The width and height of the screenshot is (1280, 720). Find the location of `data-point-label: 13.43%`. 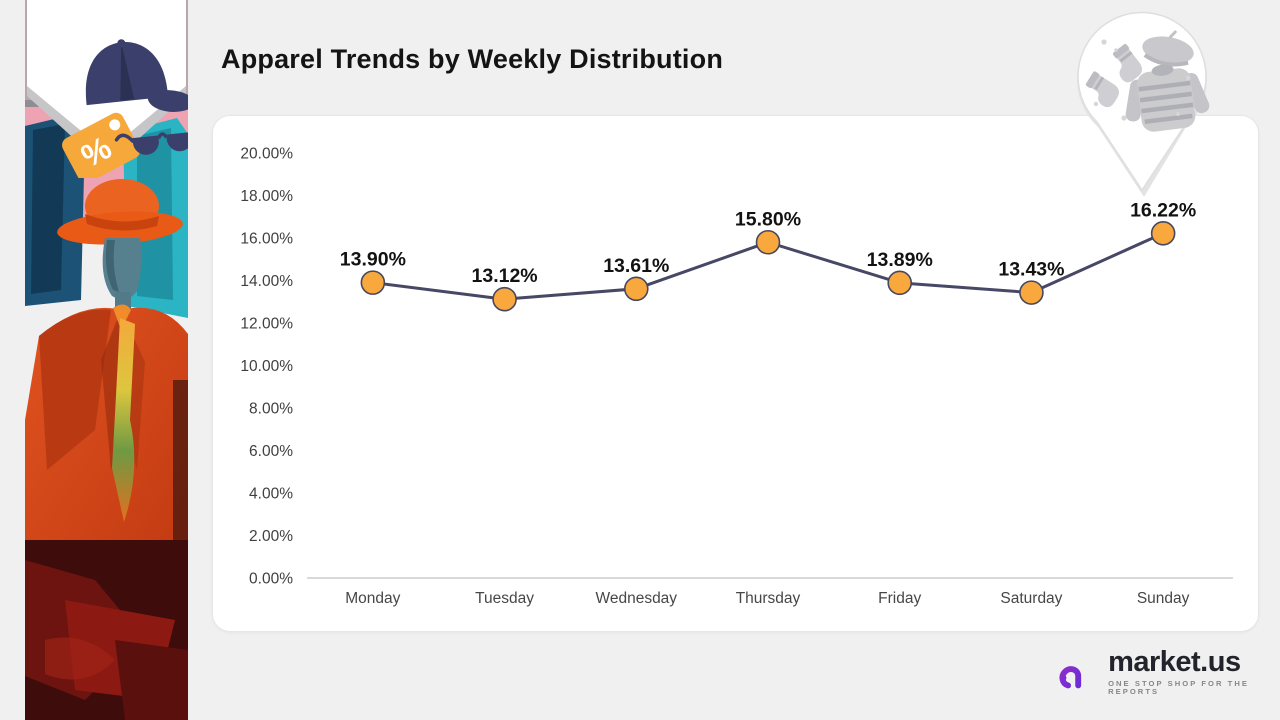

data-point-label: 13.43% is located at coordinates (1031, 270).